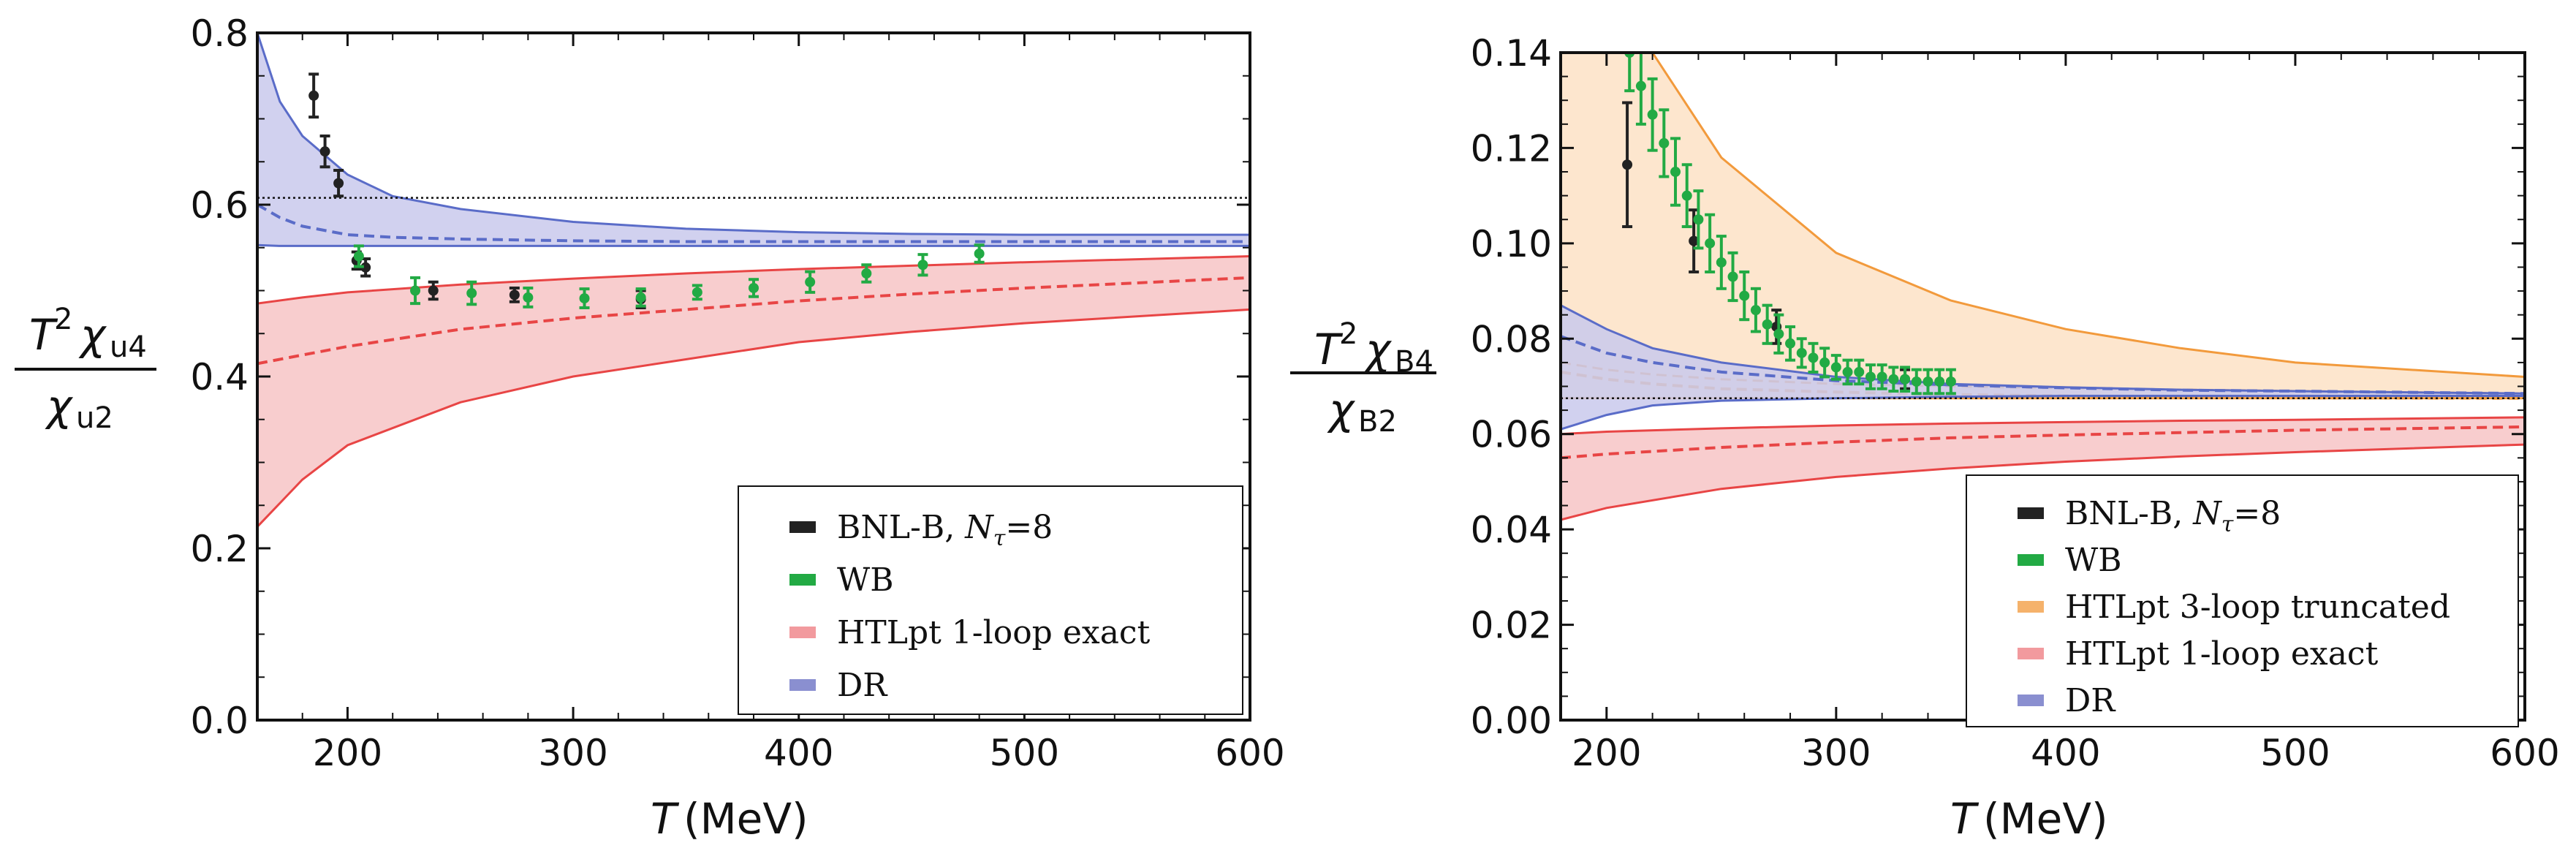 The image size is (2576, 859). I want to click on left-points, so click(646, 190).